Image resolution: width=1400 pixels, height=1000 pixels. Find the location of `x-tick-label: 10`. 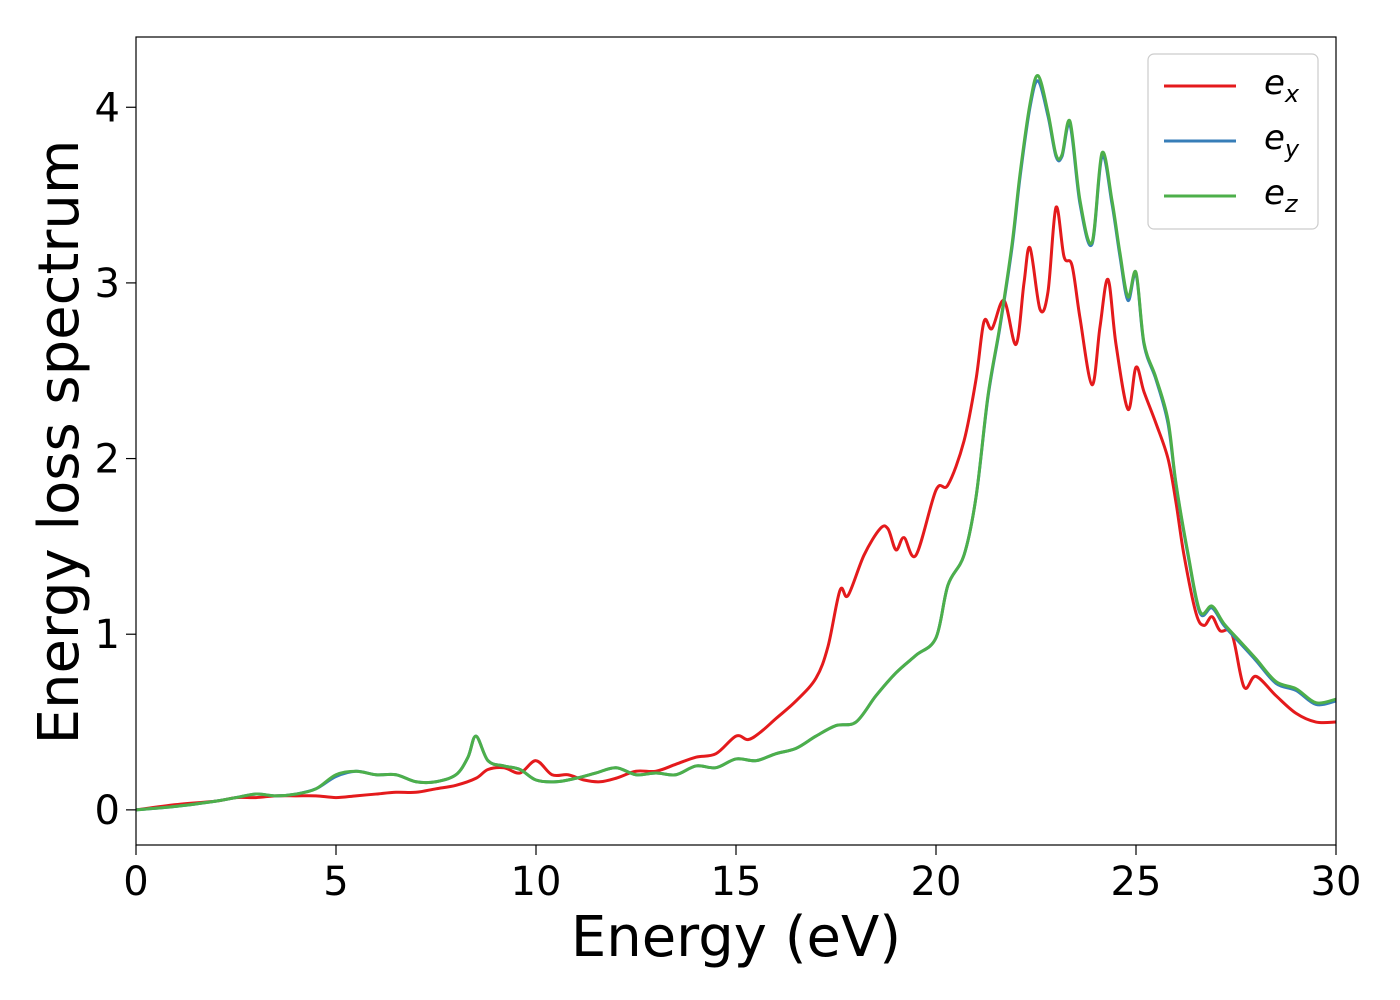

x-tick-label: 10 is located at coordinates (536, 882).